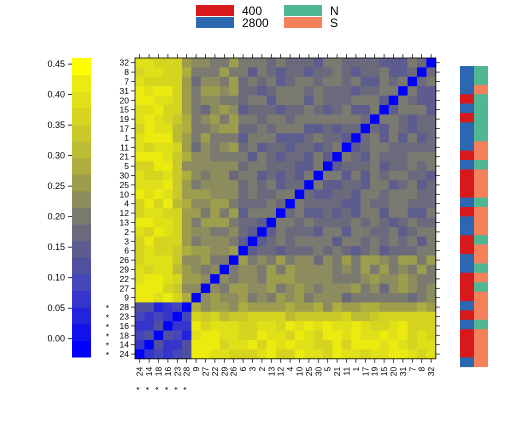  I want to click on colorbar-tick-label: 0.20, so click(56, 217).